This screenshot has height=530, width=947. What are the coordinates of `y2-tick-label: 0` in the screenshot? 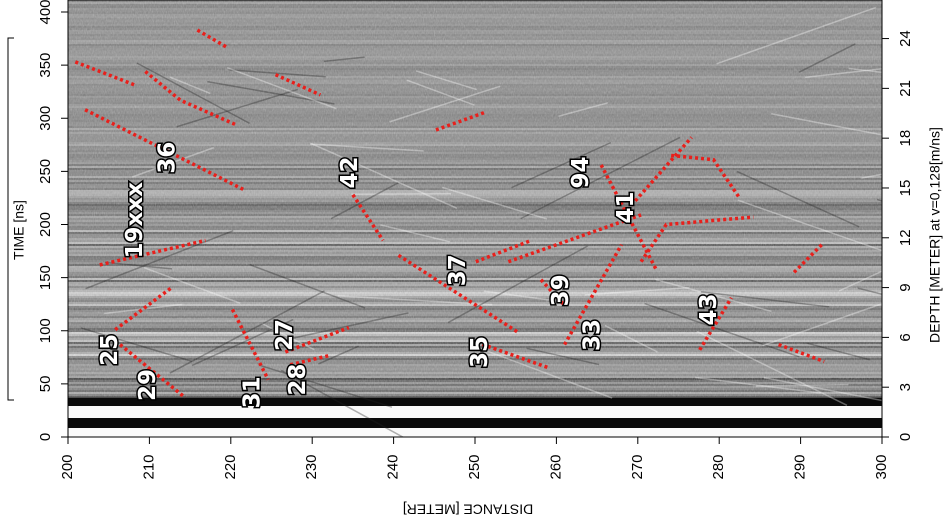 It's located at (905, 437).